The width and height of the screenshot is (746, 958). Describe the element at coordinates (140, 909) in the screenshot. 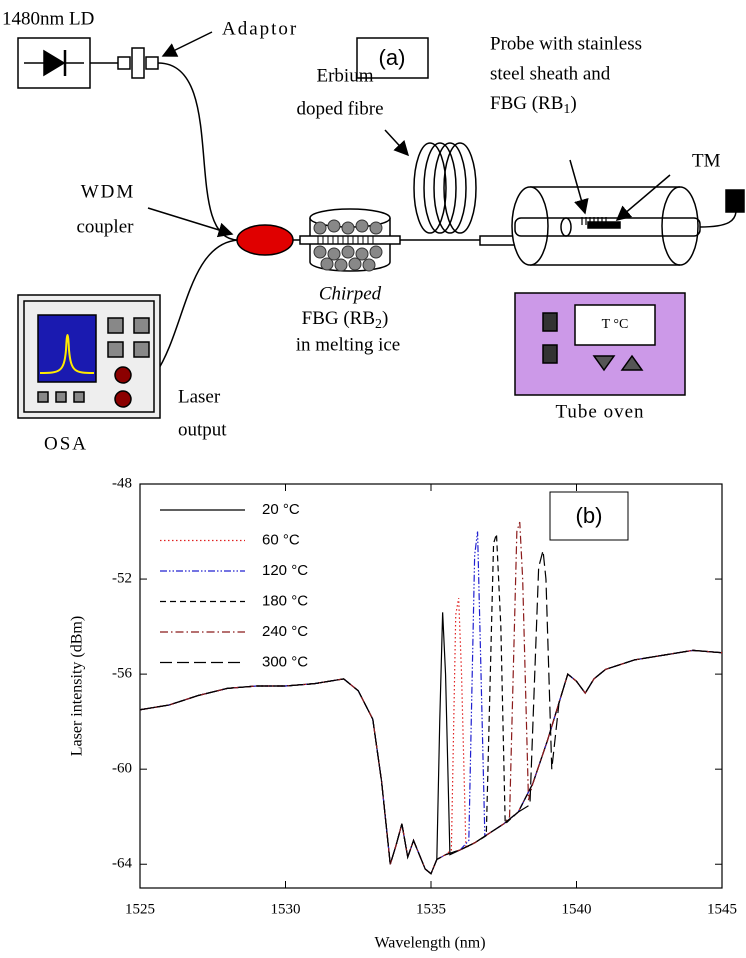

I see `x-tick-label: 1525` at that location.